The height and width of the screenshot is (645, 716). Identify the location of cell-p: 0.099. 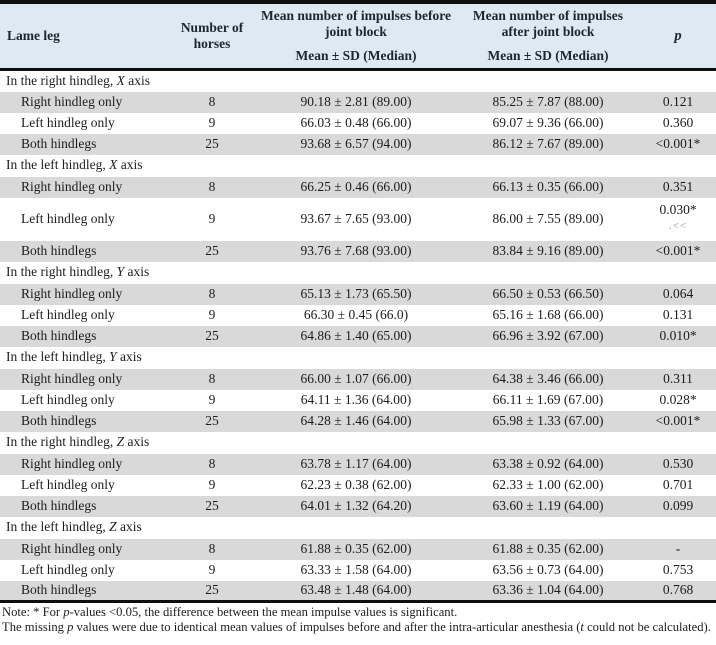
(678, 506).